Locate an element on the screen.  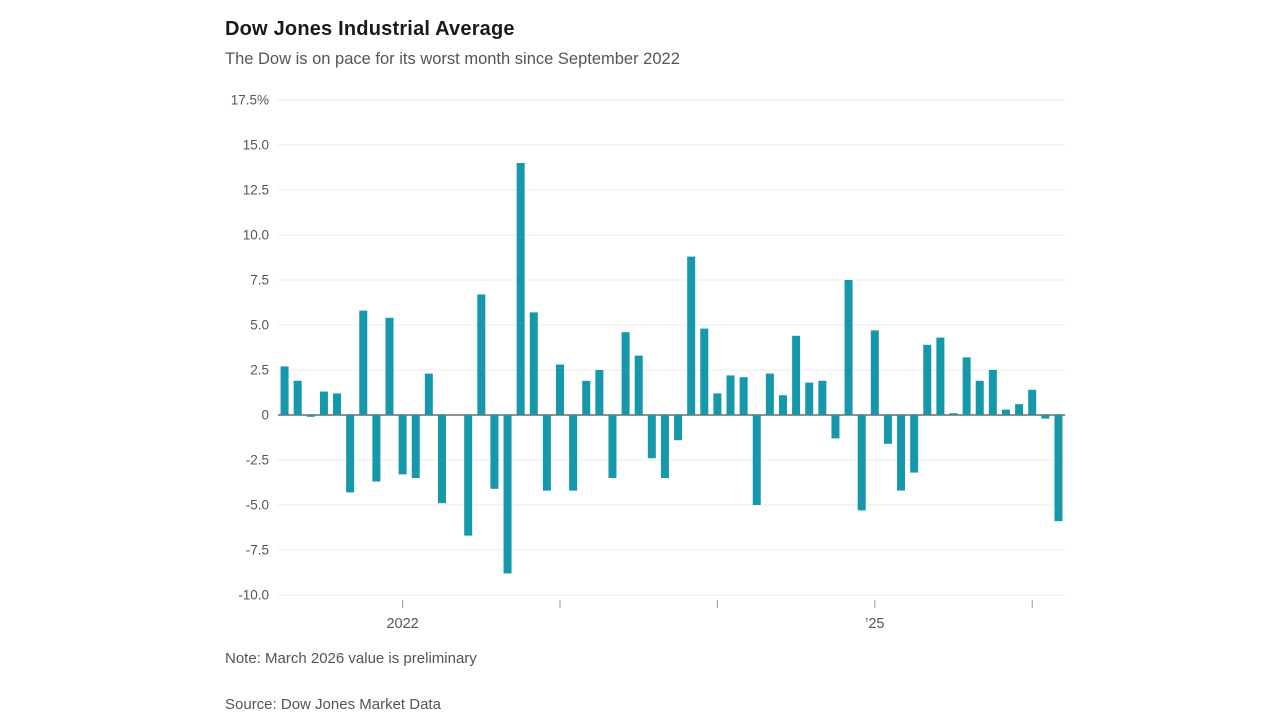
chart-note: Note: March 2026 value is preliminary is located at coordinates (351, 658).